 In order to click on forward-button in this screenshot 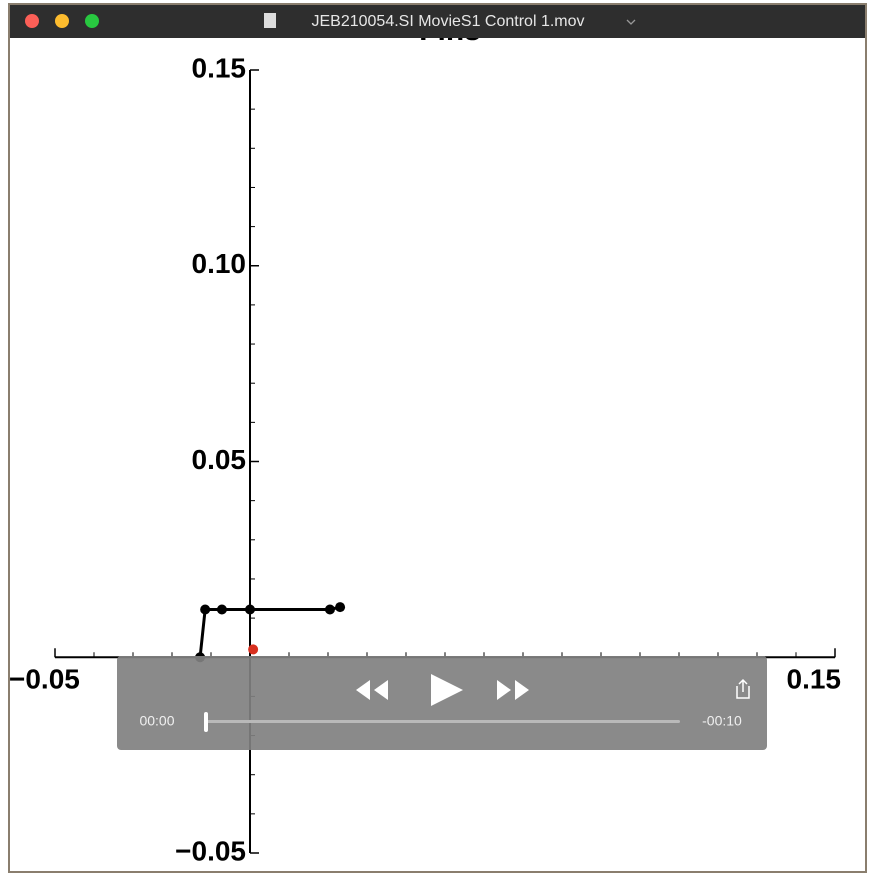, I will do `click(513, 690)`.